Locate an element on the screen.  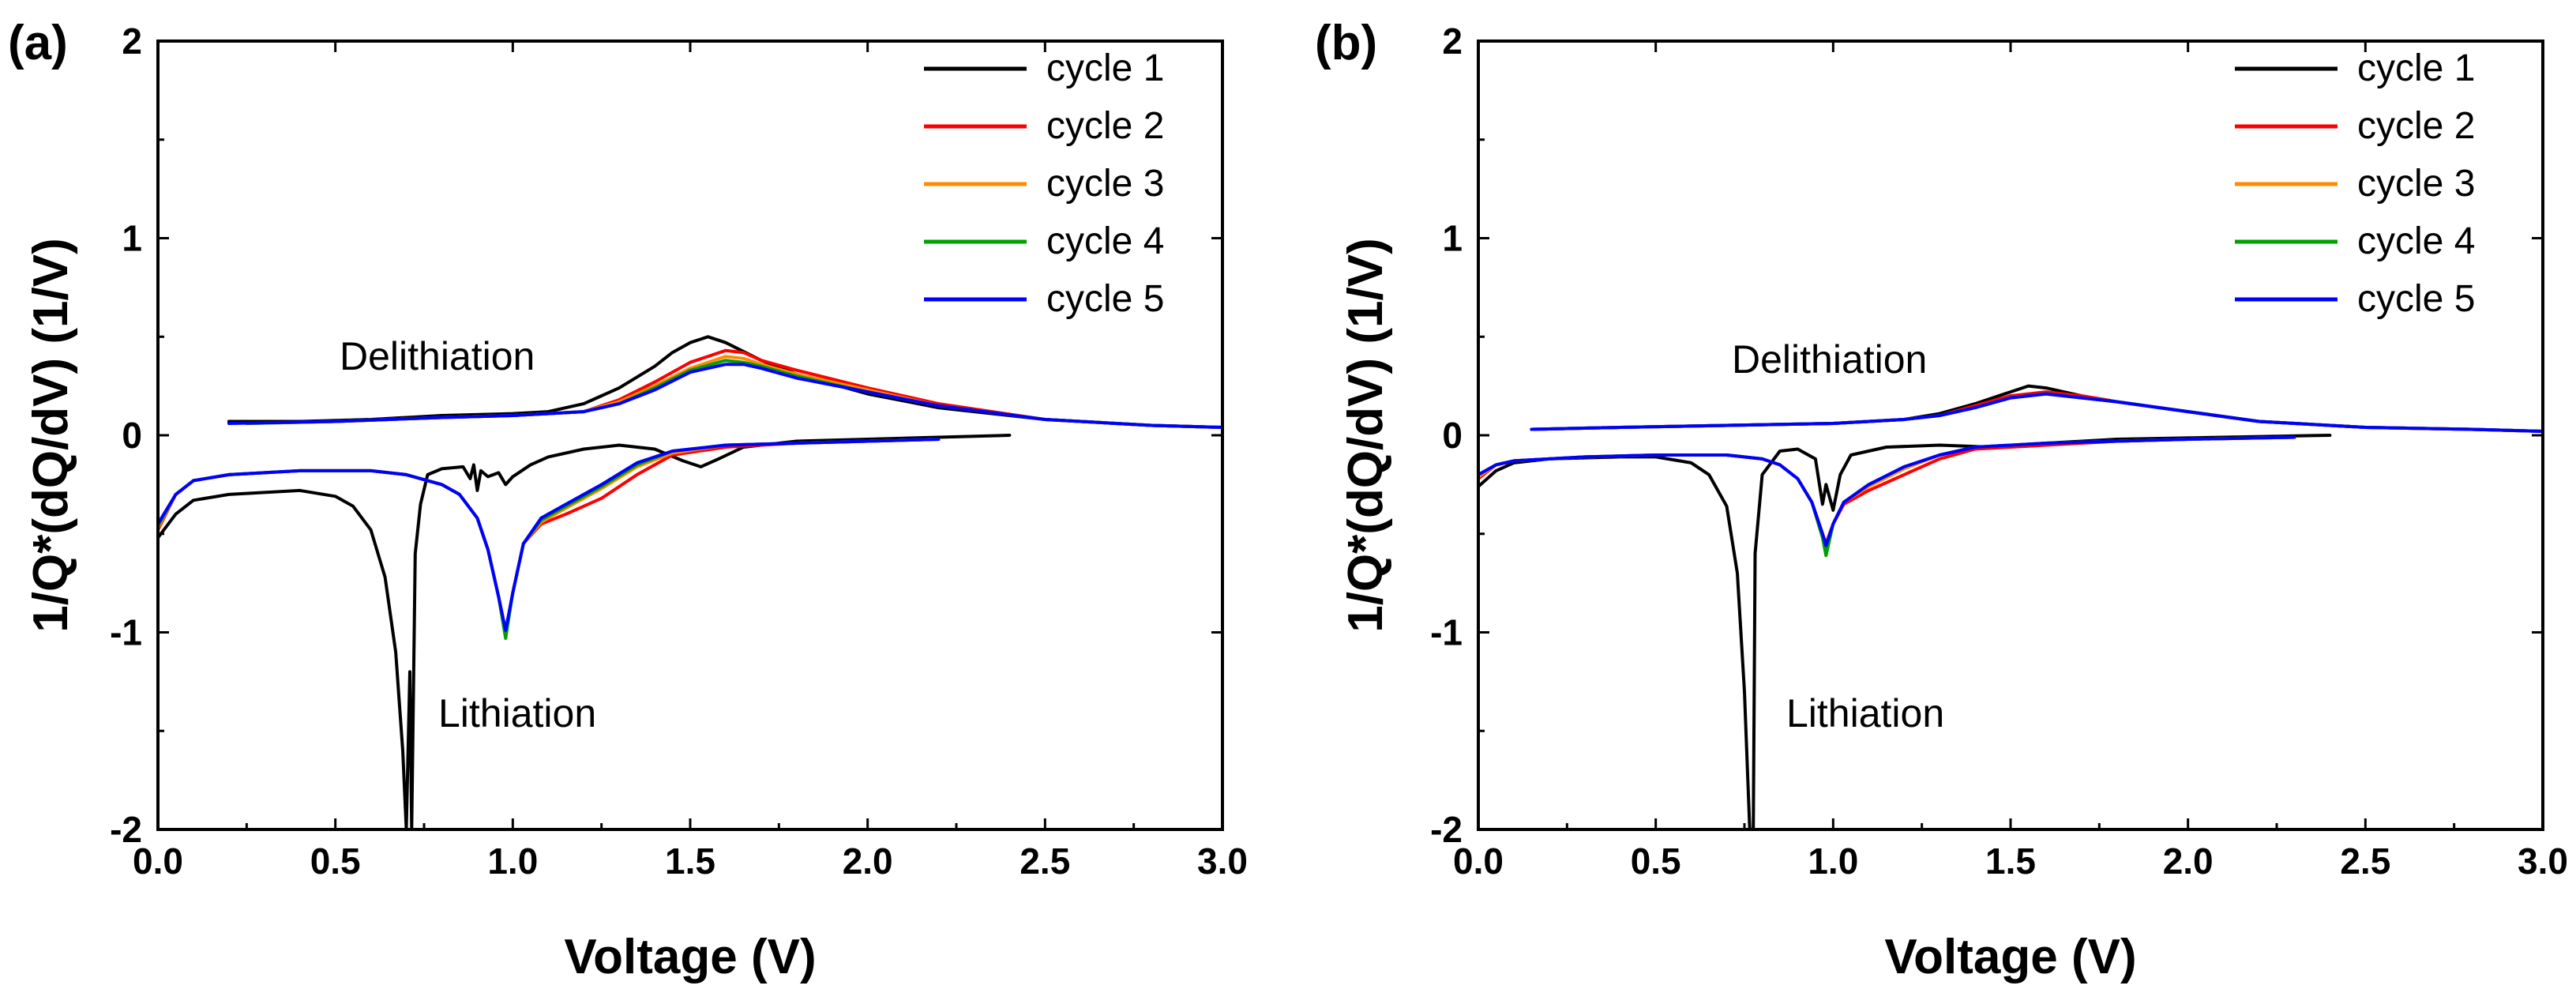
series-line-cycle-4-lithiation is located at coordinates (549, 539).